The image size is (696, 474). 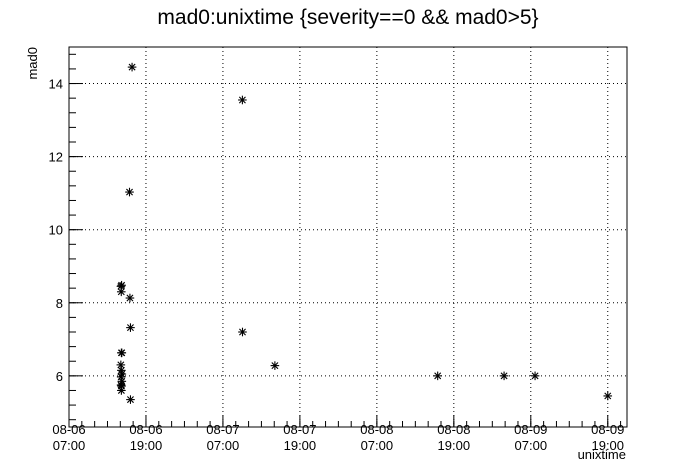 What do you see at coordinates (32, 63) in the screenshot?
I see `y-axis-title: mad0` at bounding box center [32, 63].